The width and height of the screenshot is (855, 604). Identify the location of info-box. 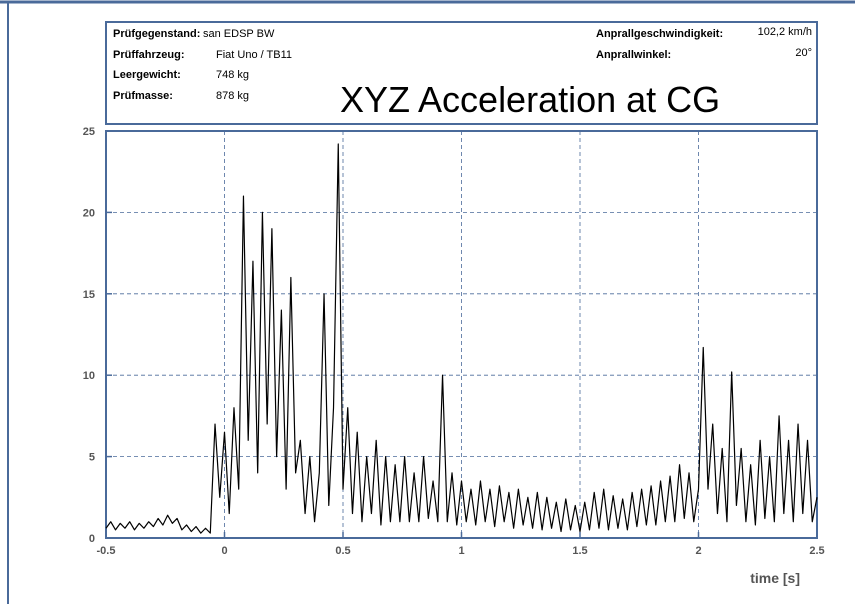
(461, 73).